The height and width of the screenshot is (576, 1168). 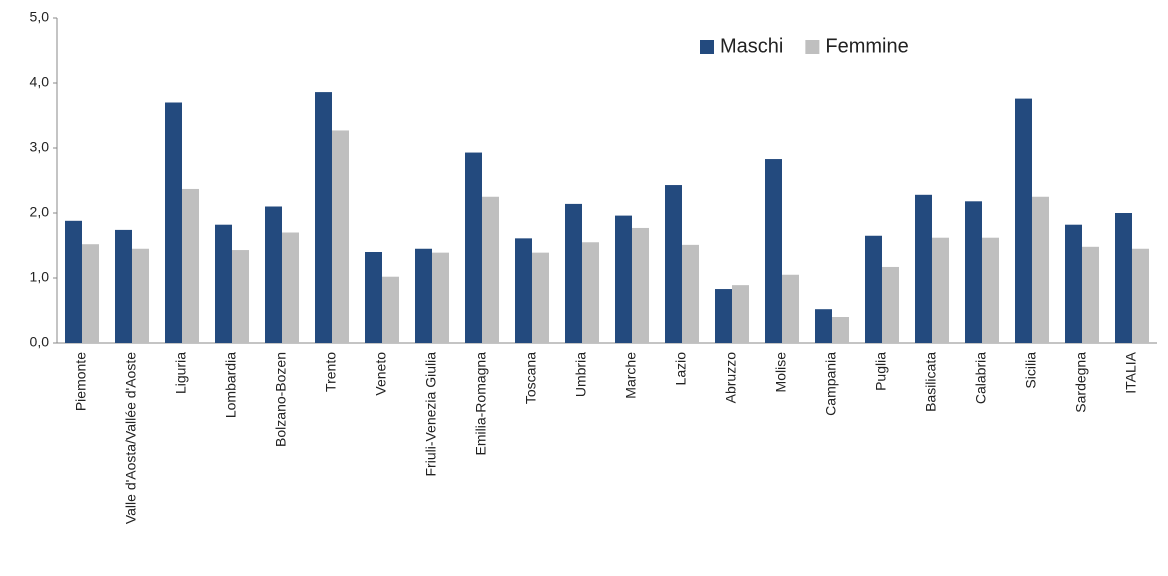 I want to click on x-tick-label: Abruzzo, so click(x=731, y=378).